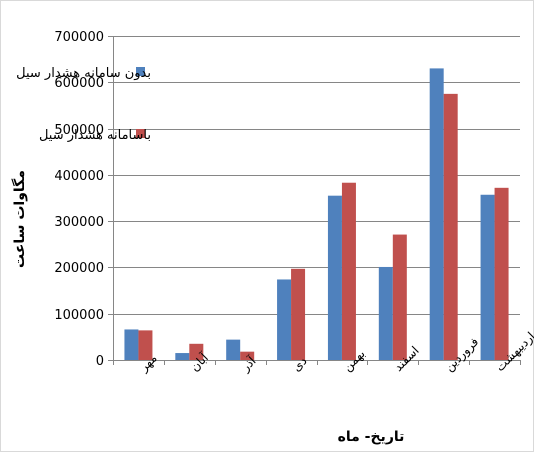 Image resolution: width=534 pixels, height=452 pixels. What do you see at coordinates (19, 219) in the screenshot?
I see `y-axis-title: مگاوات ساعت` at bounding box center [19, 219].